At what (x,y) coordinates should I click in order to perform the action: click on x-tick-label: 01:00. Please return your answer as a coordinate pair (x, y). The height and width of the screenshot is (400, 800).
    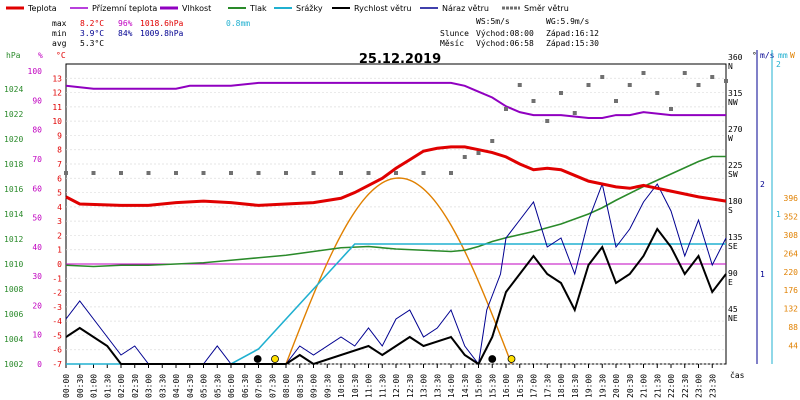
    Looking at the image, I should click on (94, 386).